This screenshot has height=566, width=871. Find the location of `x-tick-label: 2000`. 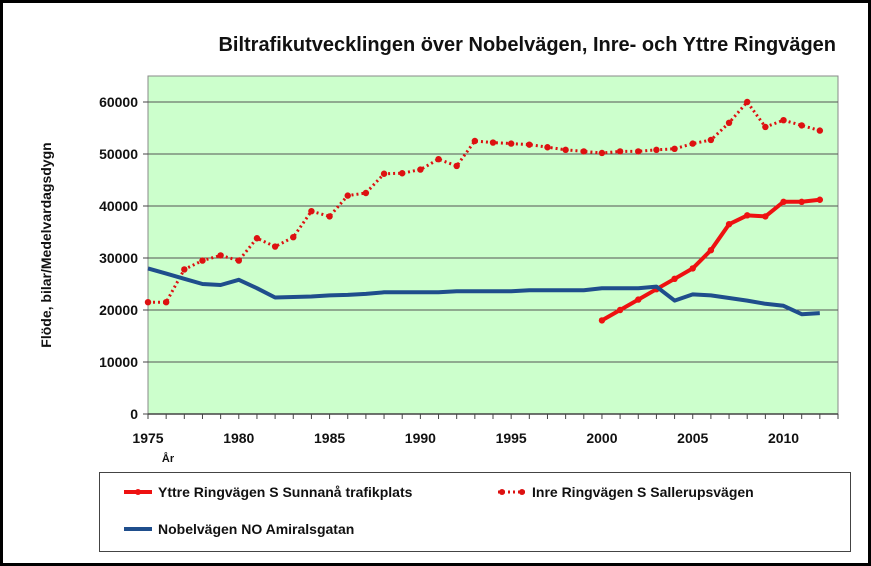

x-tick-label: 2000 is located at coordinates (601, 438).